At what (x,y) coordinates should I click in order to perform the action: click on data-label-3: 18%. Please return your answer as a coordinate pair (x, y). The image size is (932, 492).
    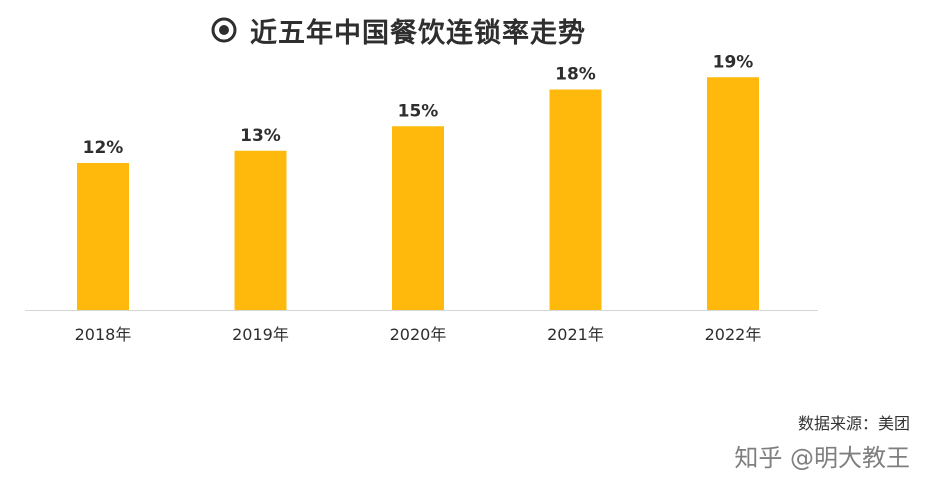
    Looking at the image, I should click on (575, 75).